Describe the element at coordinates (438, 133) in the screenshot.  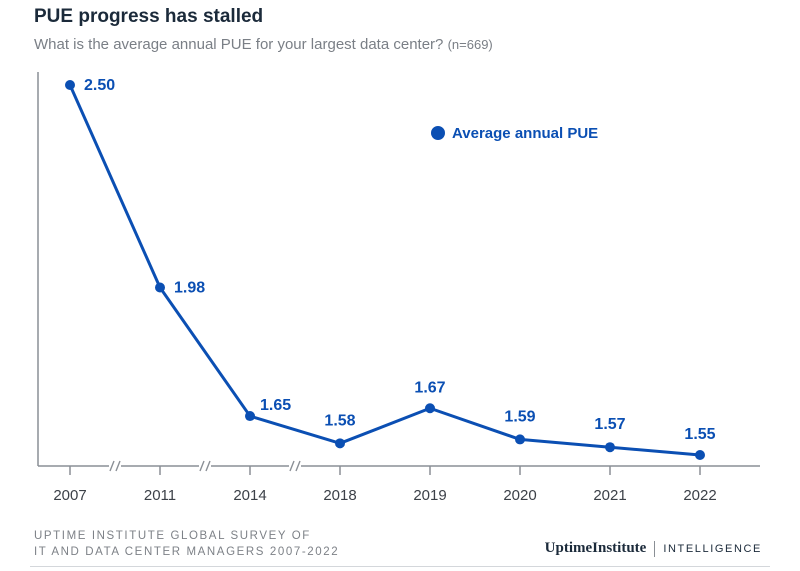
I see `legend-marker` at that location.